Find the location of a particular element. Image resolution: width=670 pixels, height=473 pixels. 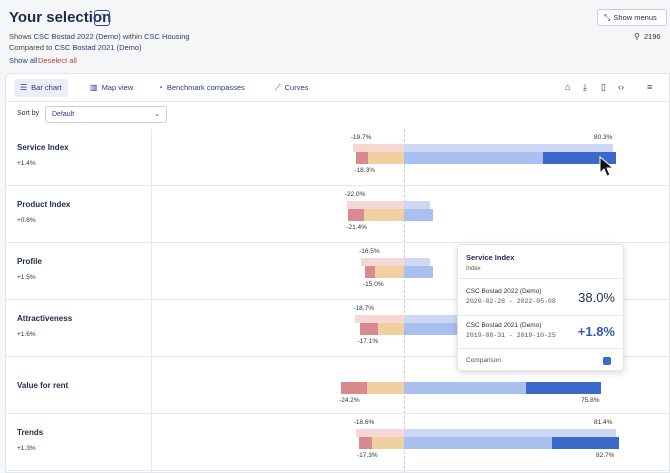

tooltip-current-name: CSC Bostad 2022 (Demo) is located at coordinates (504, 291).